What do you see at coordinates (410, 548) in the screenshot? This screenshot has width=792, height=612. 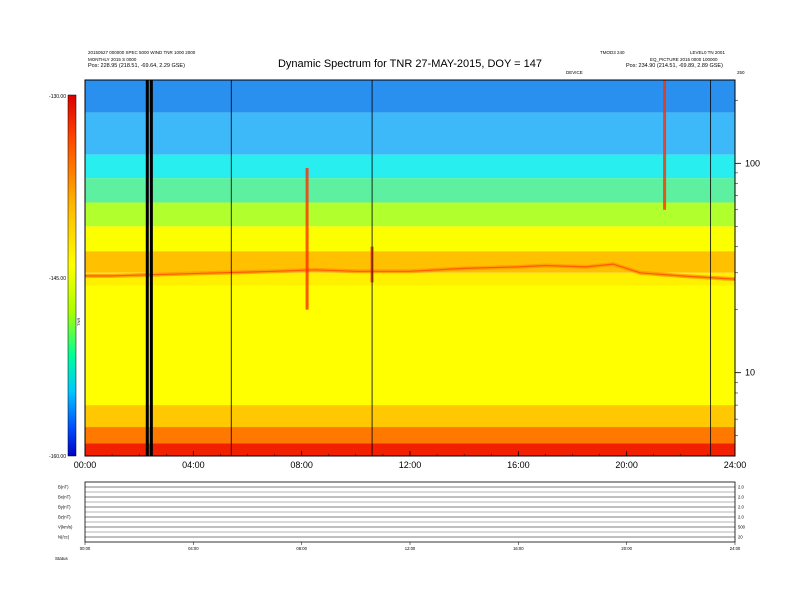 I see `panel-x-tick-label: 12:00` at bounding box center [410, 548].